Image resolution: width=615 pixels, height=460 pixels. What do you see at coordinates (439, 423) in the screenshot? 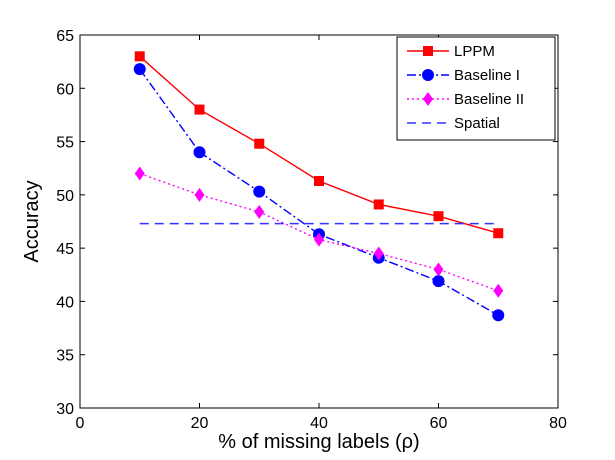
I see `x-tick-label-3: 60` at bounding box center [439, 423].